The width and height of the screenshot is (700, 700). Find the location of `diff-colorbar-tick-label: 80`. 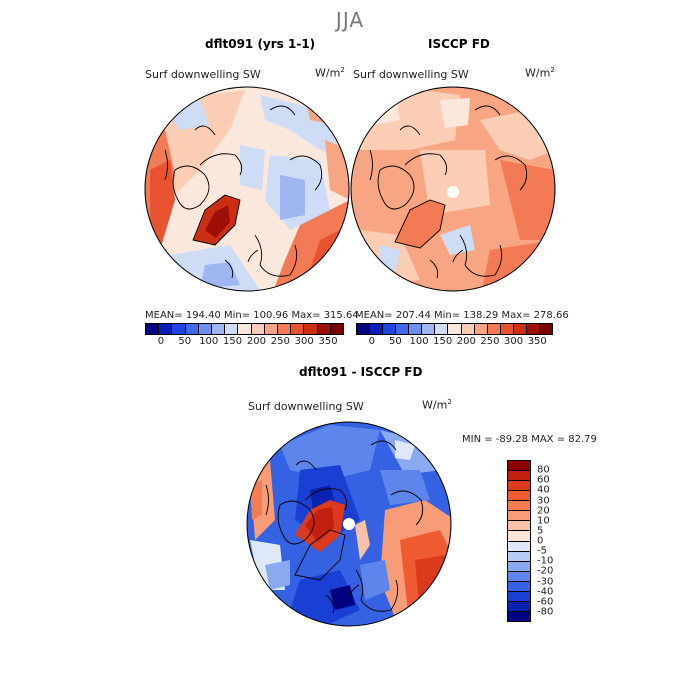

diff-colorbar-tick-label: 80 is located at coordinates (543, 470).